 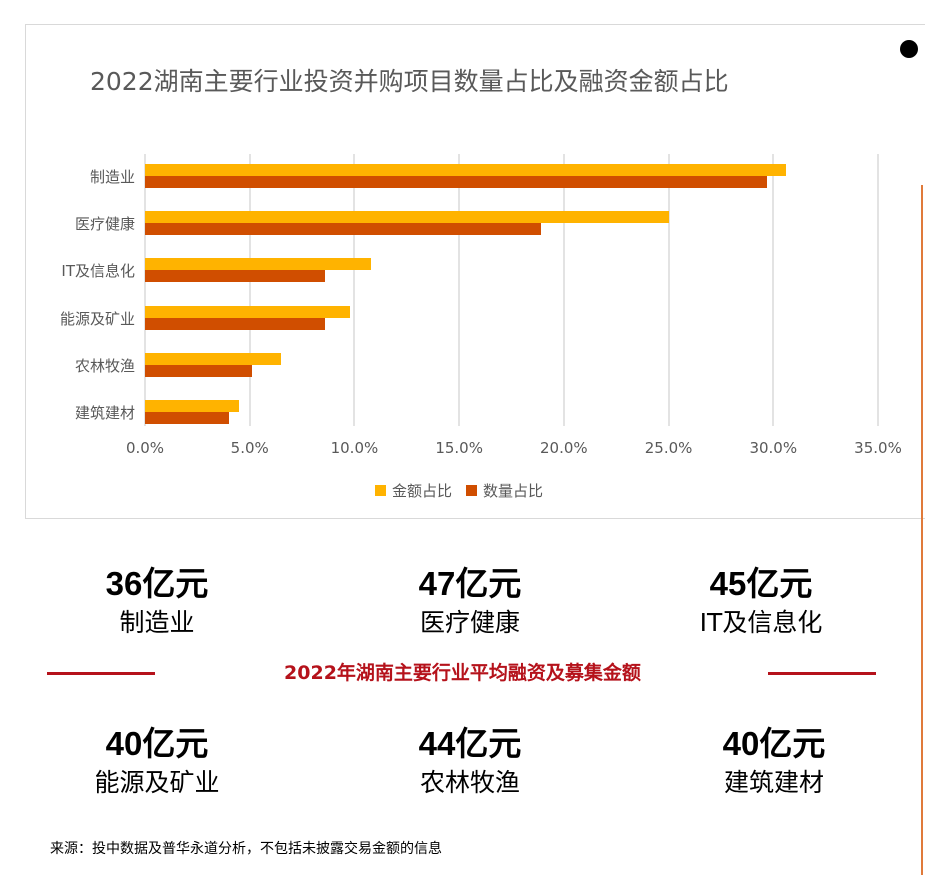 What do you see at coordinates (101, 673) in the screenshot?
I see `divider-left` at bounding box center [101, 673].